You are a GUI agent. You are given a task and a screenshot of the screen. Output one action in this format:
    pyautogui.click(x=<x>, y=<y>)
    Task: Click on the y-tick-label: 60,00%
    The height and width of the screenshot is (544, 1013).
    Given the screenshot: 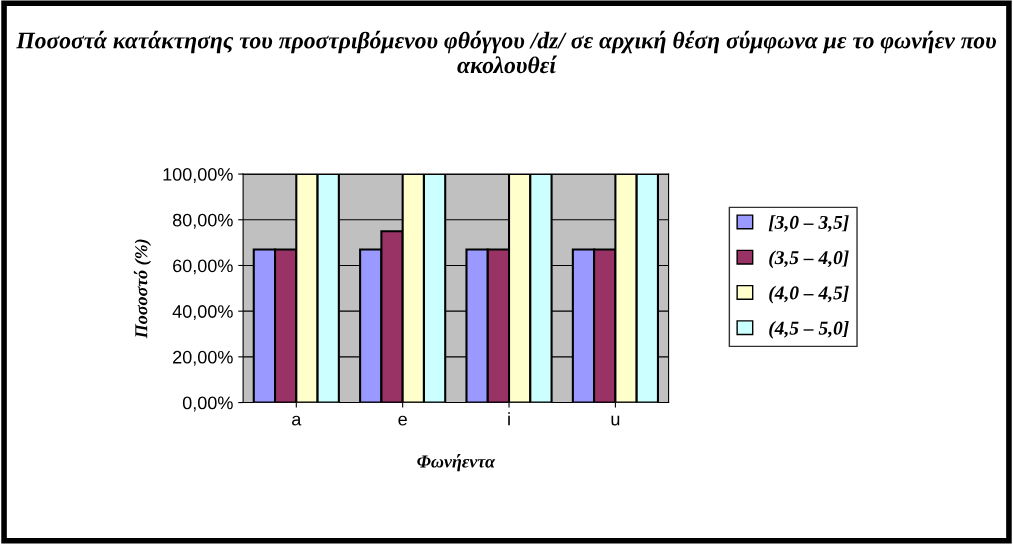 What is the action you would take?
    pyautogui.click(x=203, y=267)
    